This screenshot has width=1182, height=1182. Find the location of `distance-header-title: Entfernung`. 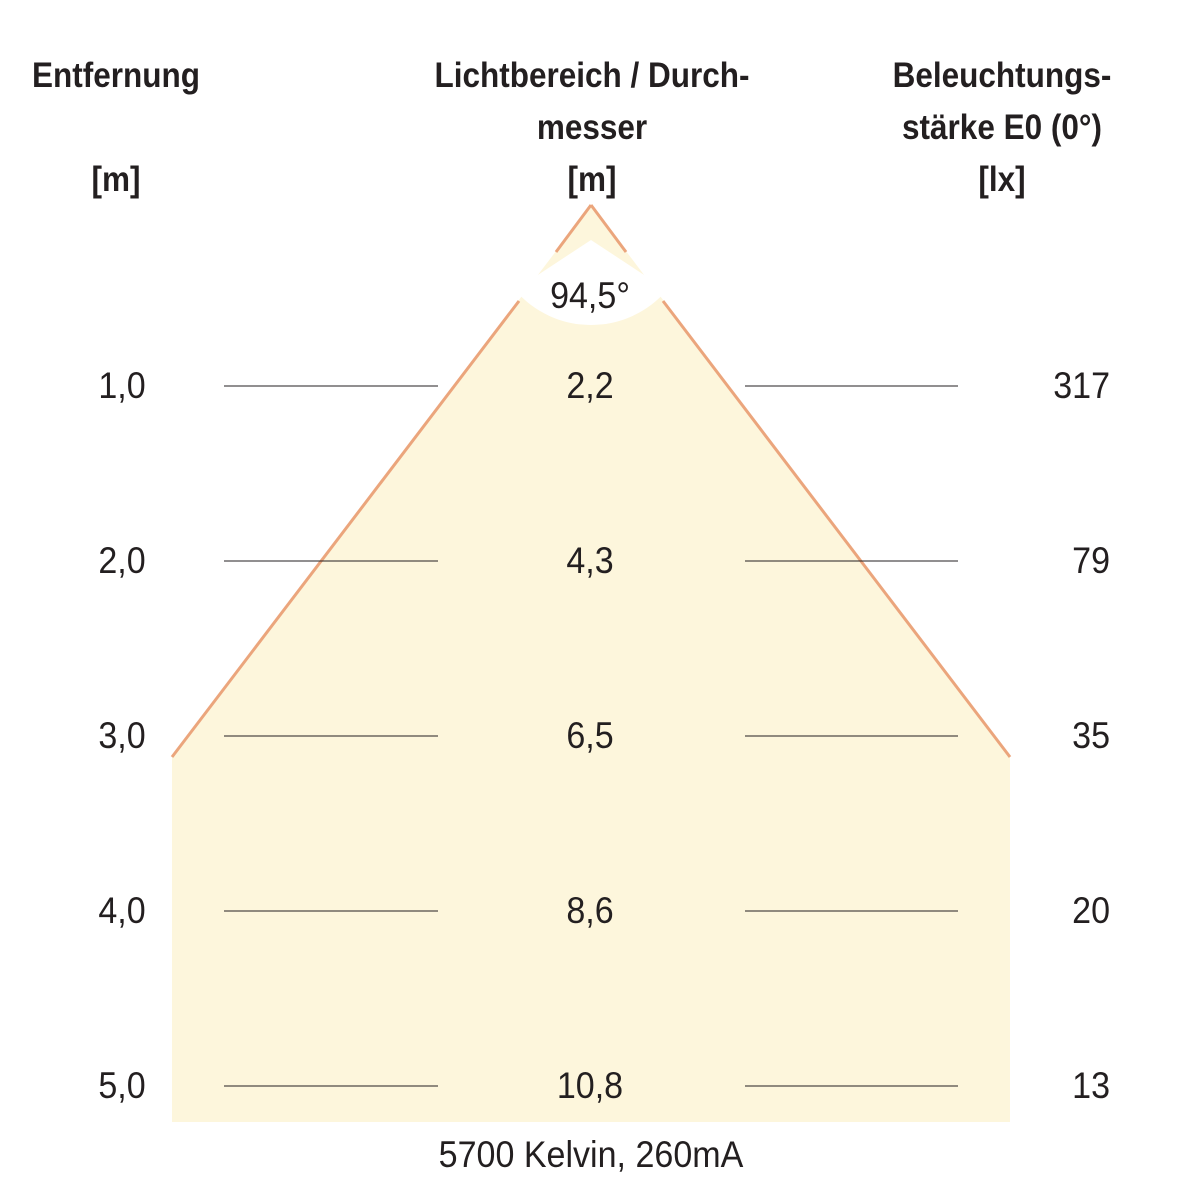

distance-header-title: Entfernung is located at coordinates (116, 75).